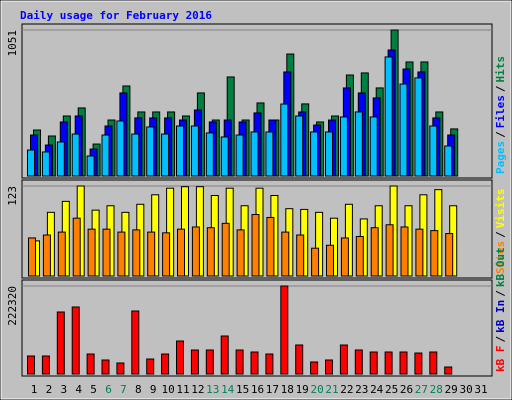  I want to click on x-tick-label: 4, so click(78, 389).